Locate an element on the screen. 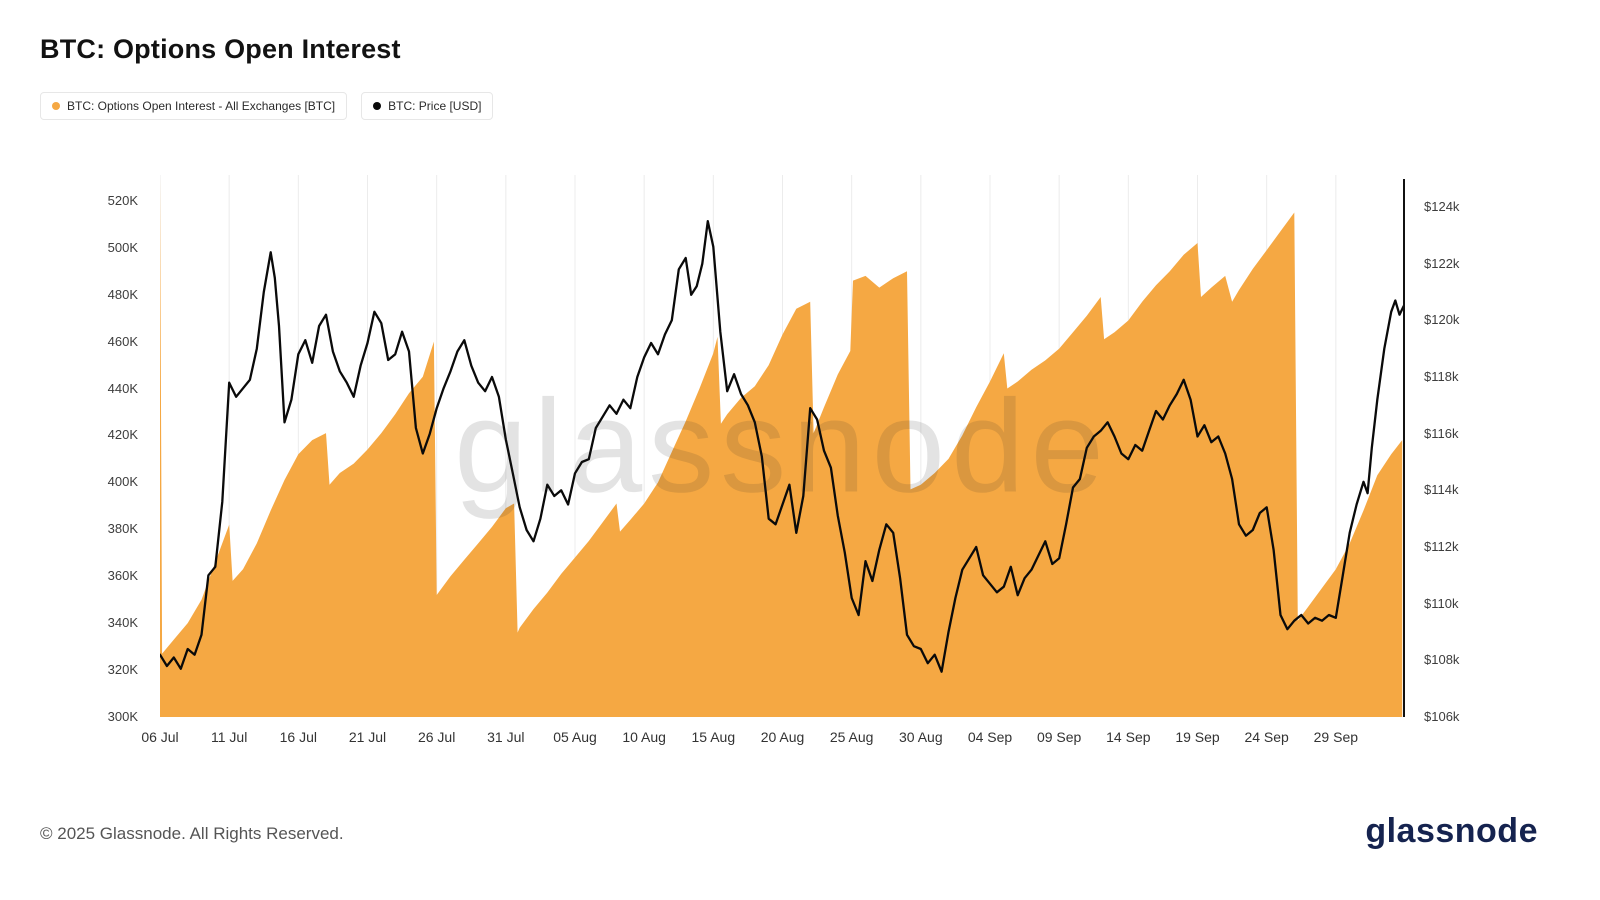 This screenshot has height=900, width=1600. y-axis-left-tick-label: 480K is located at coordinates (122, 294).